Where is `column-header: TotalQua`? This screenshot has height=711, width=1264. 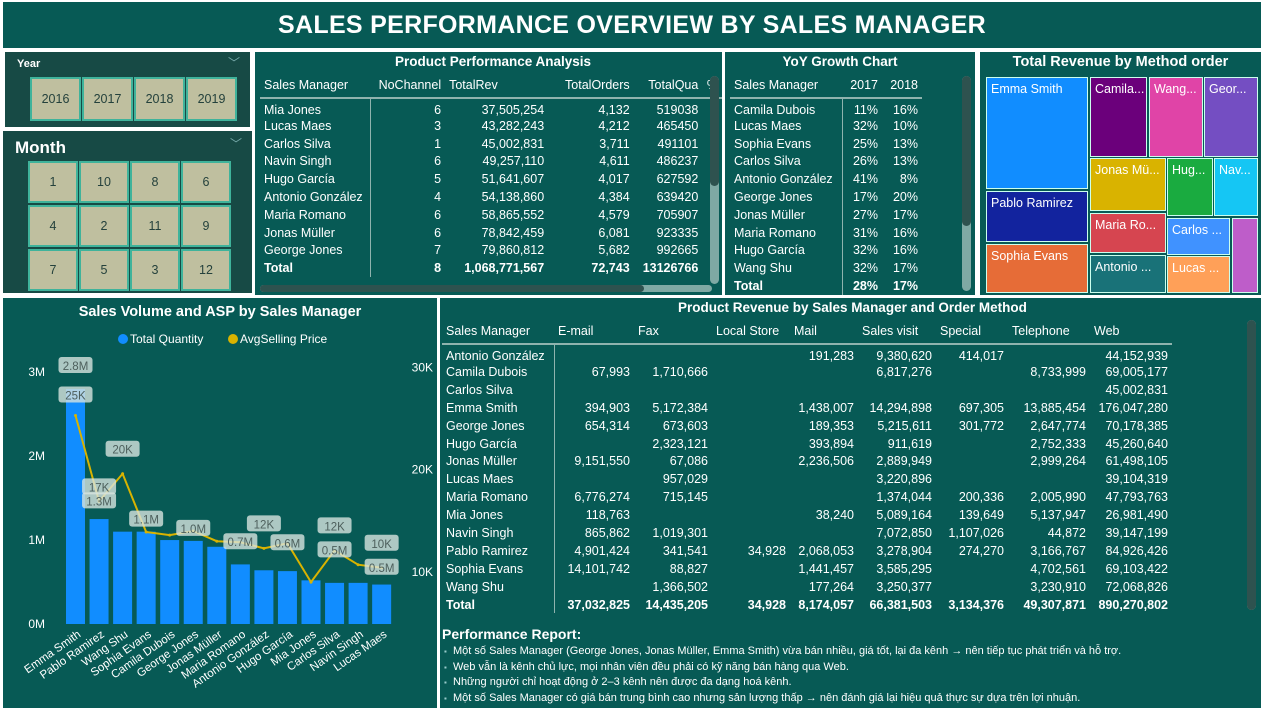 column-header: TotalQua is located at coordinates (668, 85).